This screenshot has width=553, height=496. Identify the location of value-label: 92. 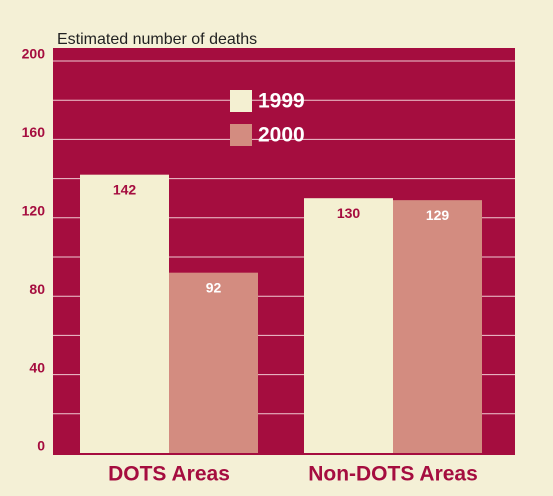
(214, 287).